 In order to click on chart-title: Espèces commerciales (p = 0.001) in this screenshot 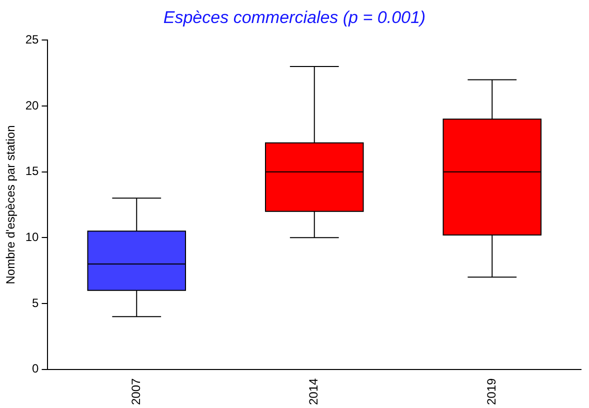, I will do `click(294, 18)`.